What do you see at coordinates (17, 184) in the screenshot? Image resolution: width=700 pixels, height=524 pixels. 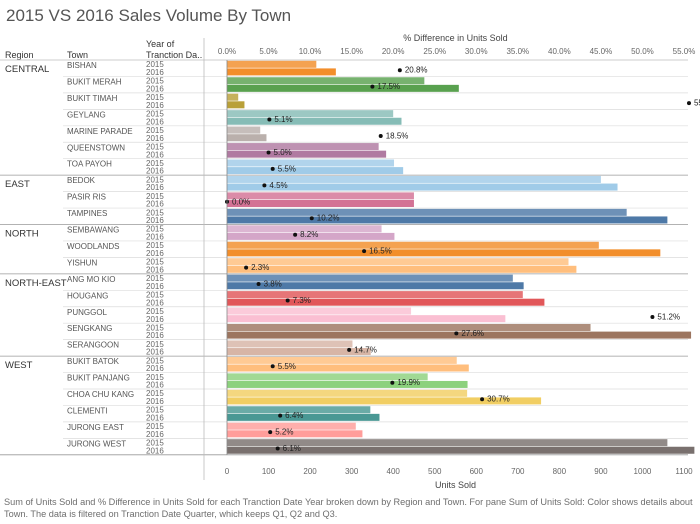 I see `region-label: EAST` at bounding box center [17, 184].